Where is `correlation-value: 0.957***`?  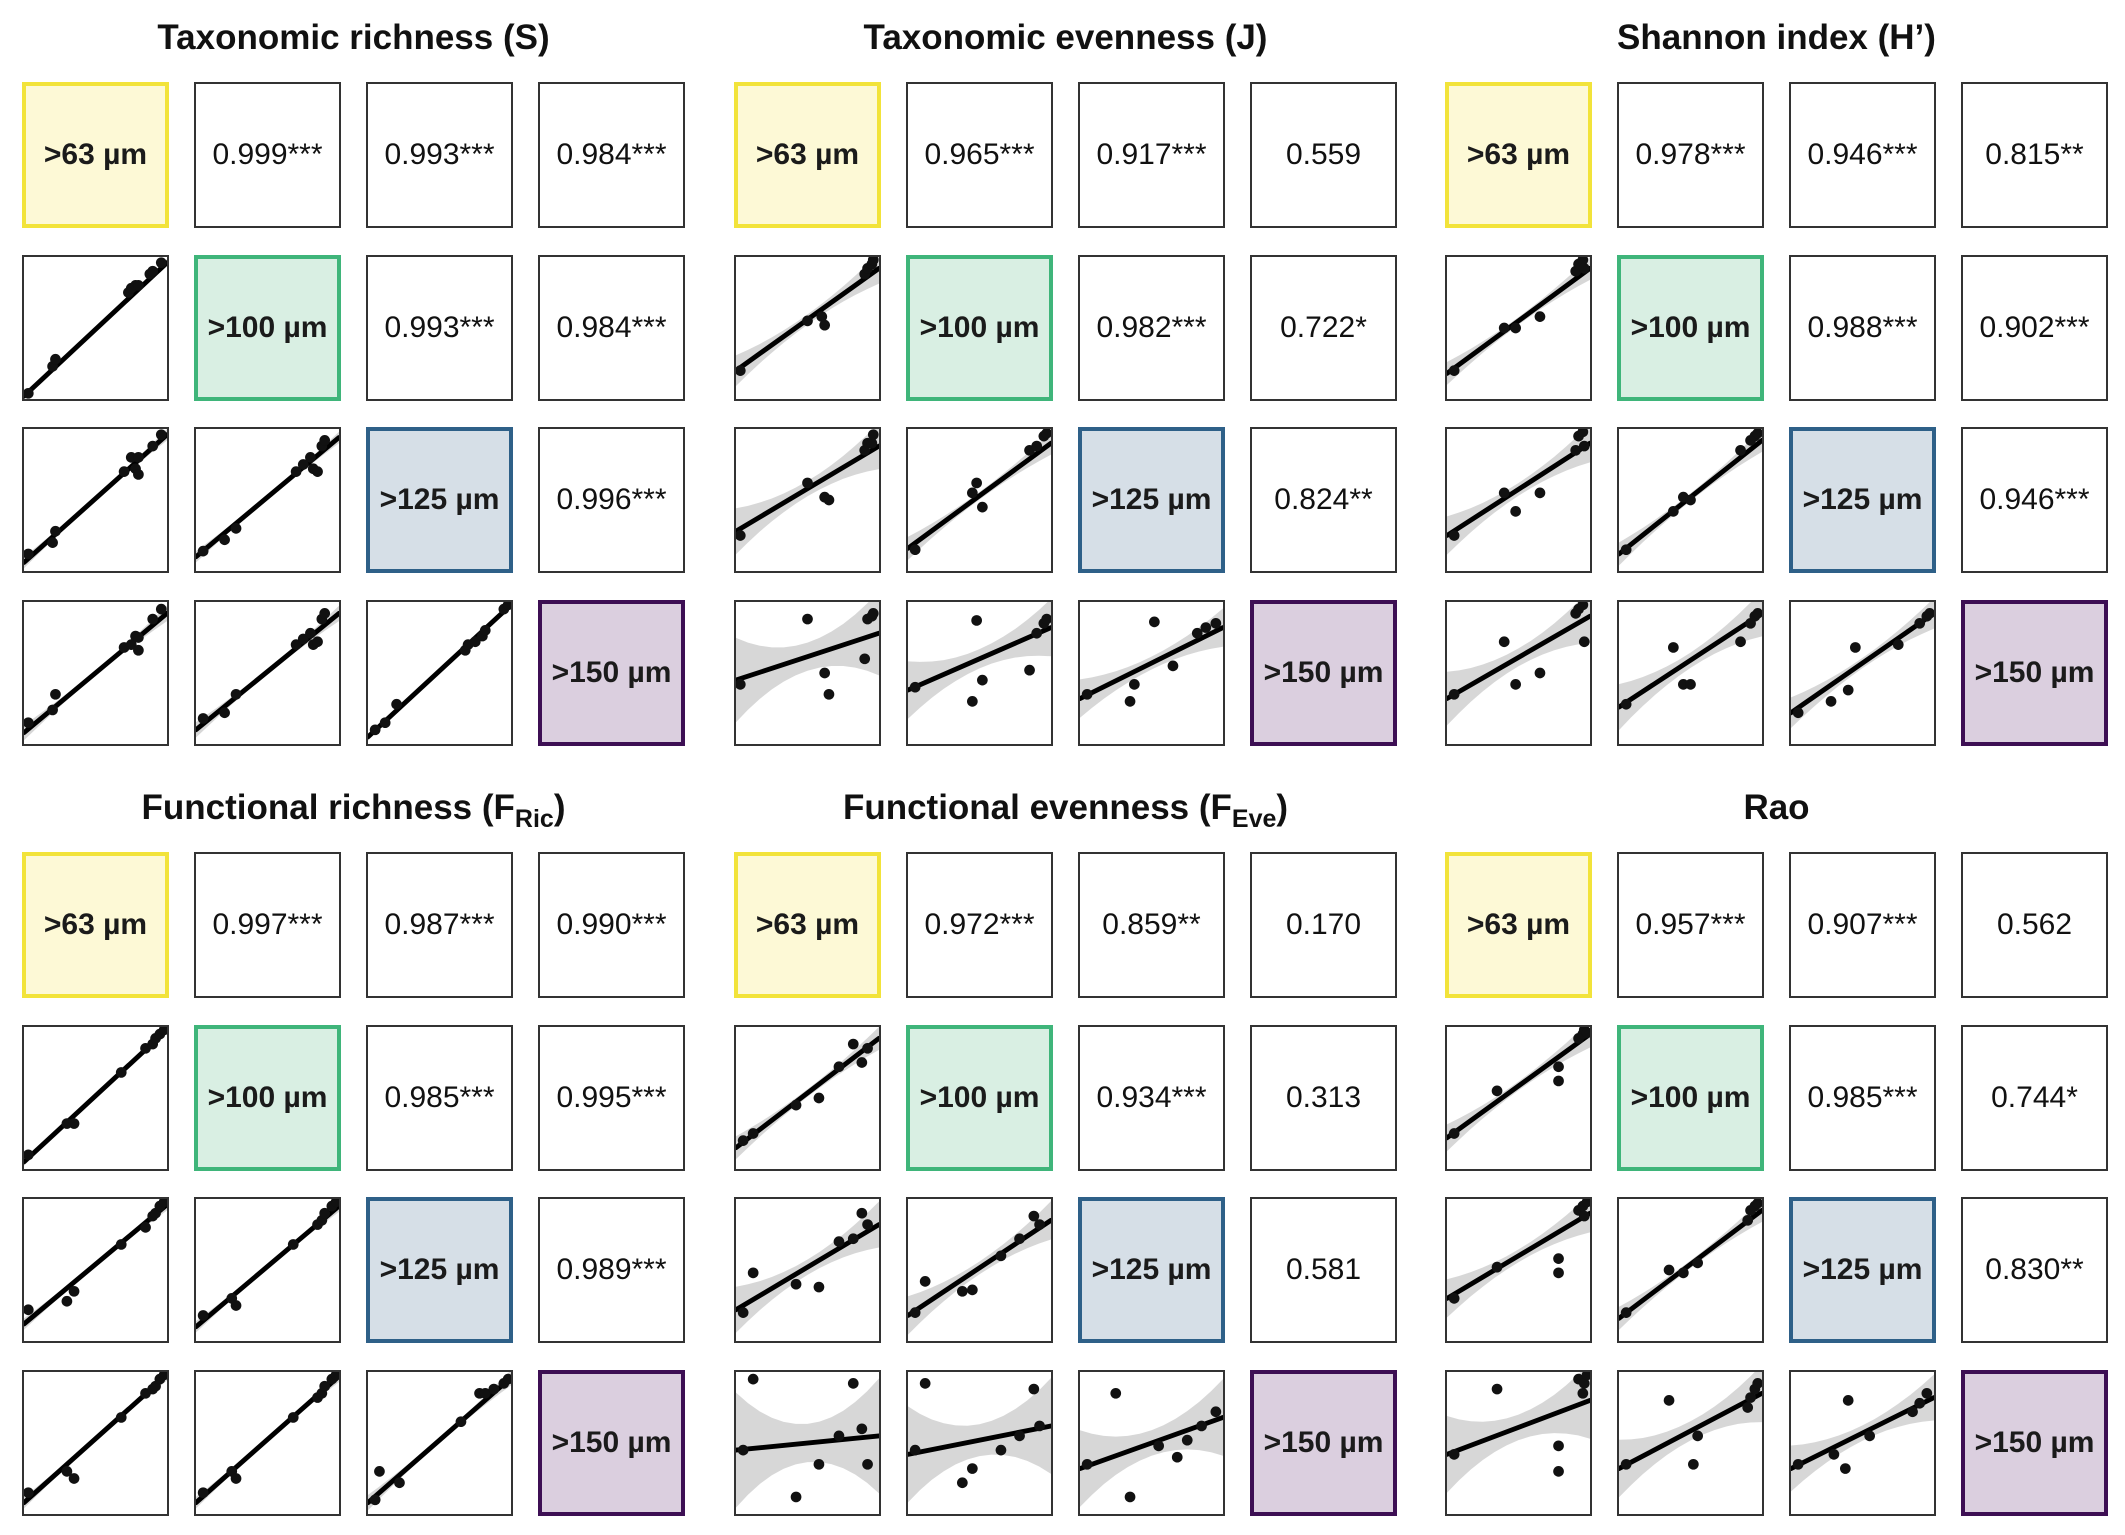
correlation-value: 0.957*** is located at coordinates (1690, 925).